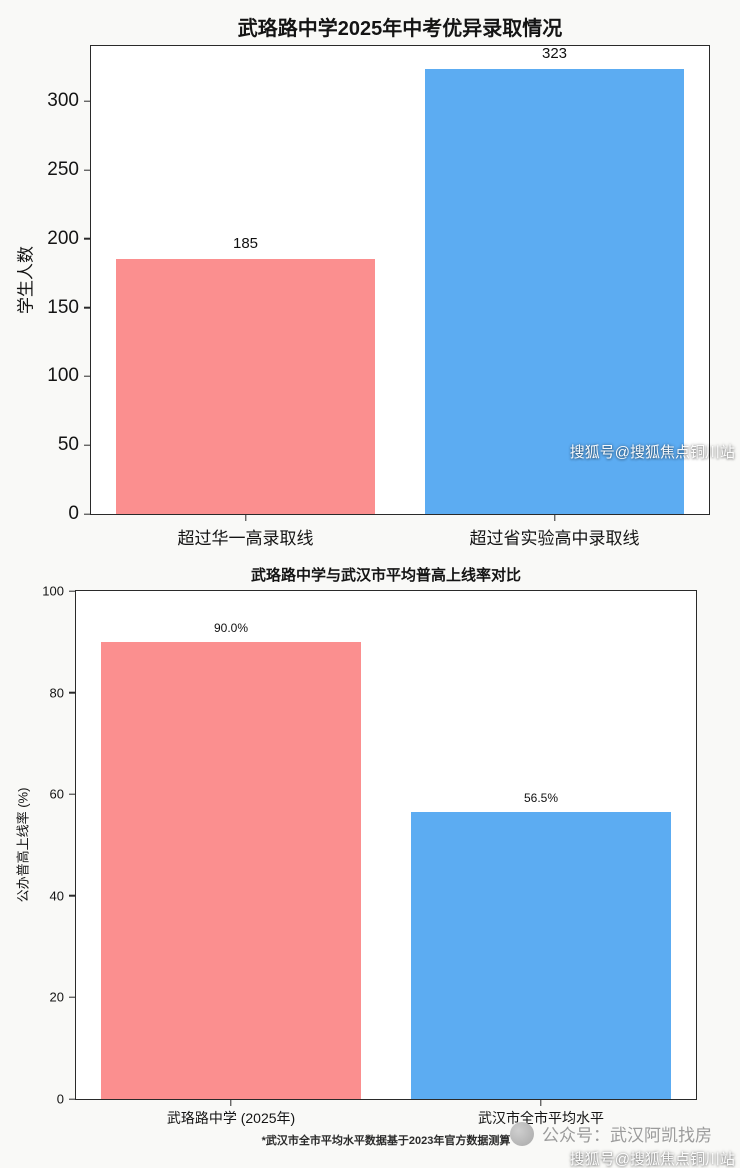 The width and height of the screenshot is (740, 1168). Describe the element at coordinates (63, 307) in the screenshot. I see `y-tick-label: 150` at that location.